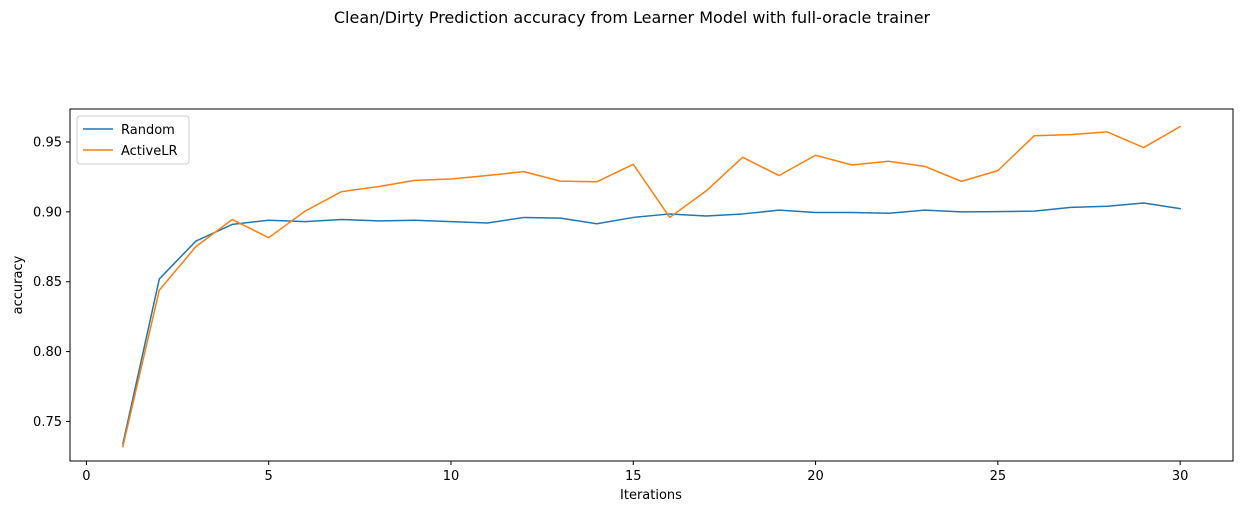 The width and height of the screenshot is (1242, 513). I want to click on x-tick-label: 25, so click(998, 476).